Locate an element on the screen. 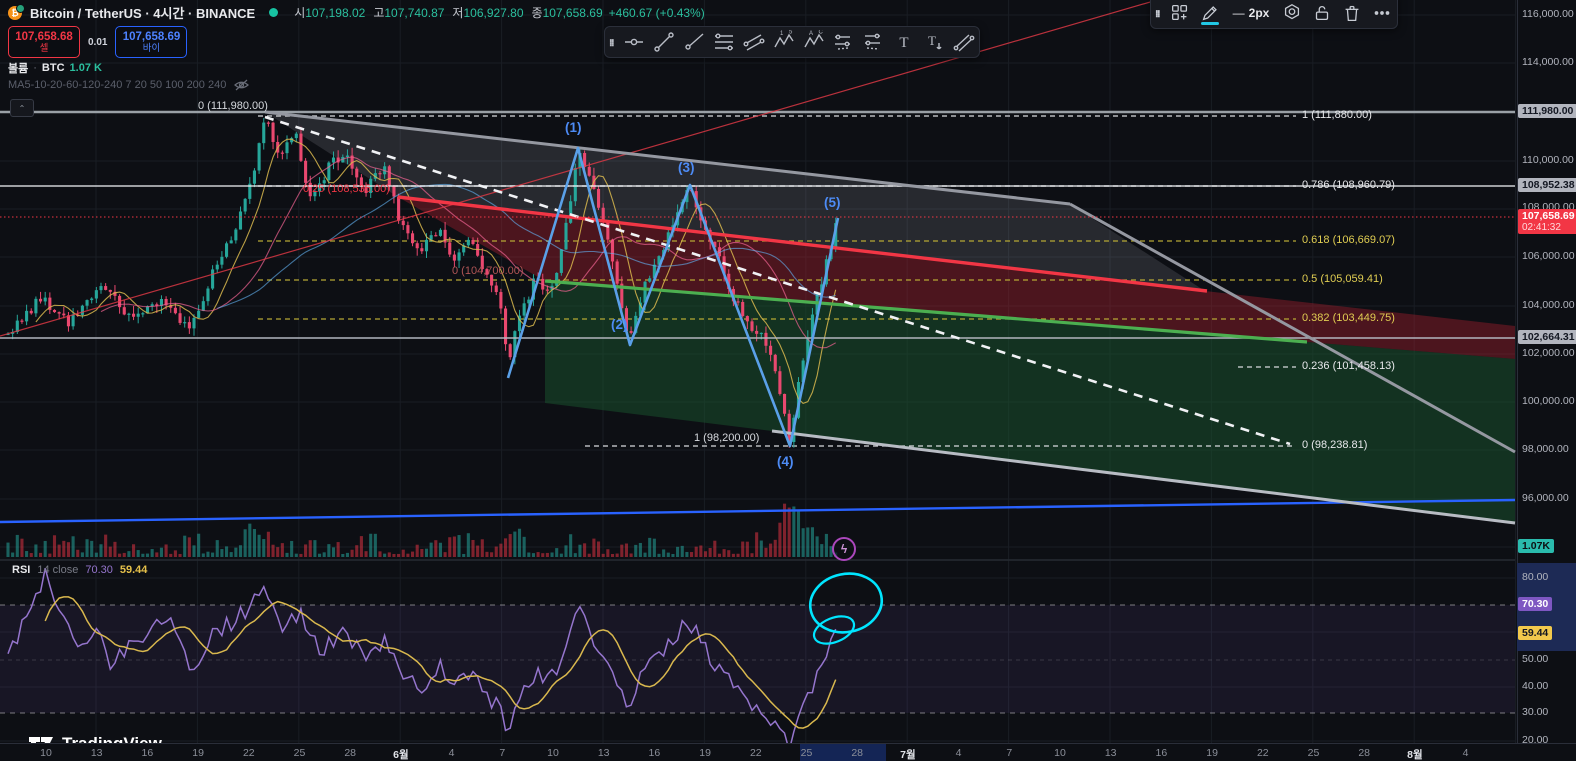 This screenshot has height=761, width=1576. price-axis-label: 114,000.00 is located at coordinates (1548, 62).